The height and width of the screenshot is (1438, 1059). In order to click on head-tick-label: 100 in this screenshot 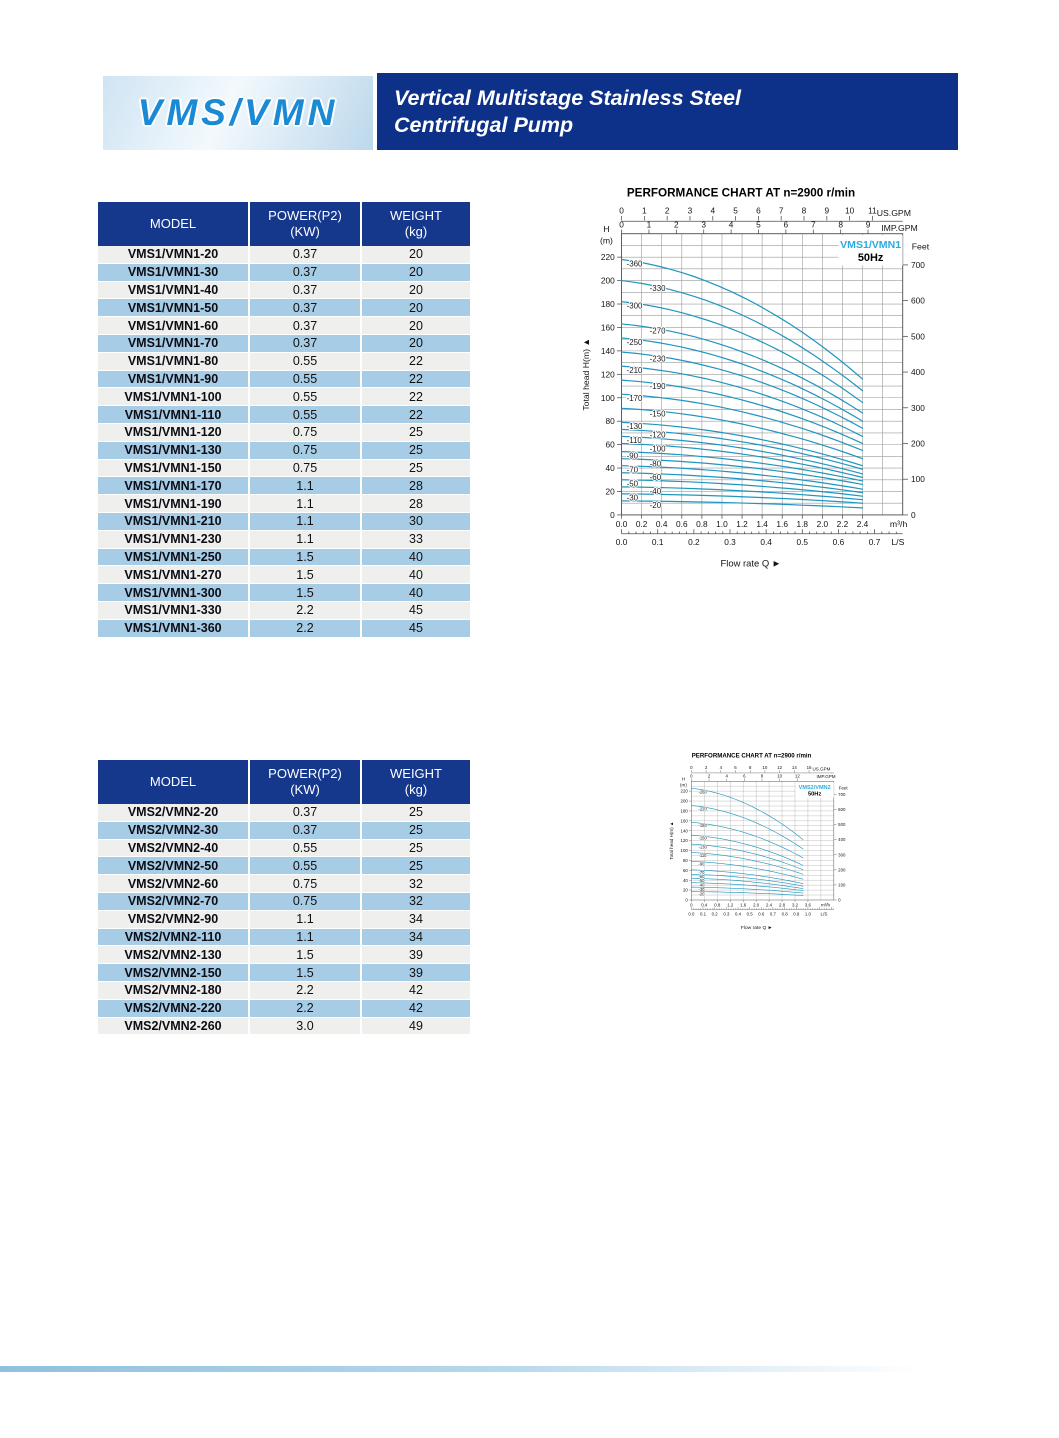, I will do `click(608, 398)`.